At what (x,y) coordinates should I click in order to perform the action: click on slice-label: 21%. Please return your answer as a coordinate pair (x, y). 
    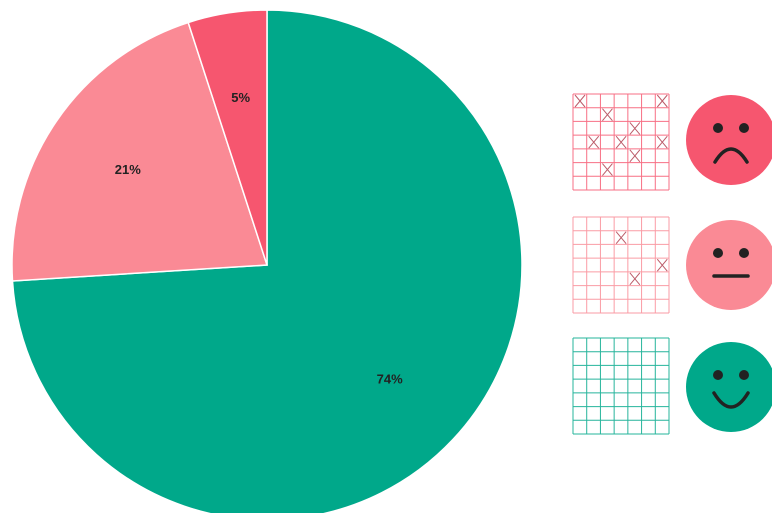
    Looking at the image, I should click on (128, 169).